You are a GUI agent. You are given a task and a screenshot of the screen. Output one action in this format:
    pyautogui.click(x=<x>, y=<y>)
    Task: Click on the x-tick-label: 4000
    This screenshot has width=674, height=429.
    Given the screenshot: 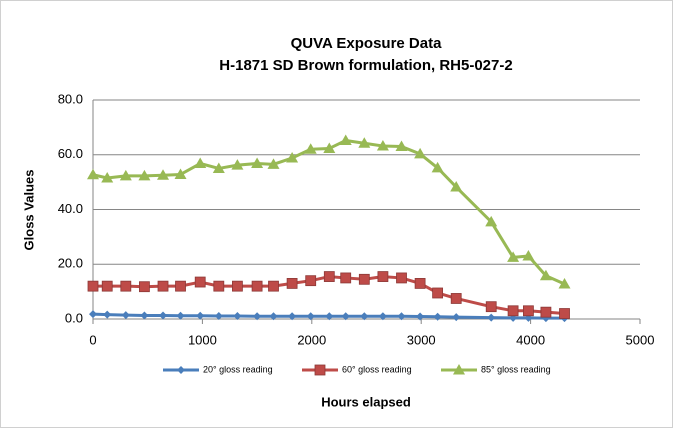 What is the action you would take?
    pyautogui.click(x=530, y=339)
    